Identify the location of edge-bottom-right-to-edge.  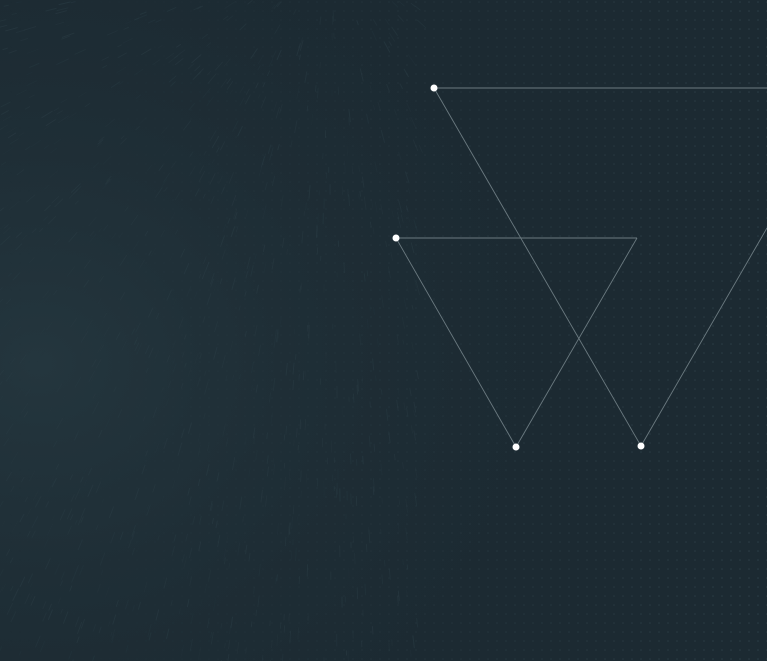
(703, 337).